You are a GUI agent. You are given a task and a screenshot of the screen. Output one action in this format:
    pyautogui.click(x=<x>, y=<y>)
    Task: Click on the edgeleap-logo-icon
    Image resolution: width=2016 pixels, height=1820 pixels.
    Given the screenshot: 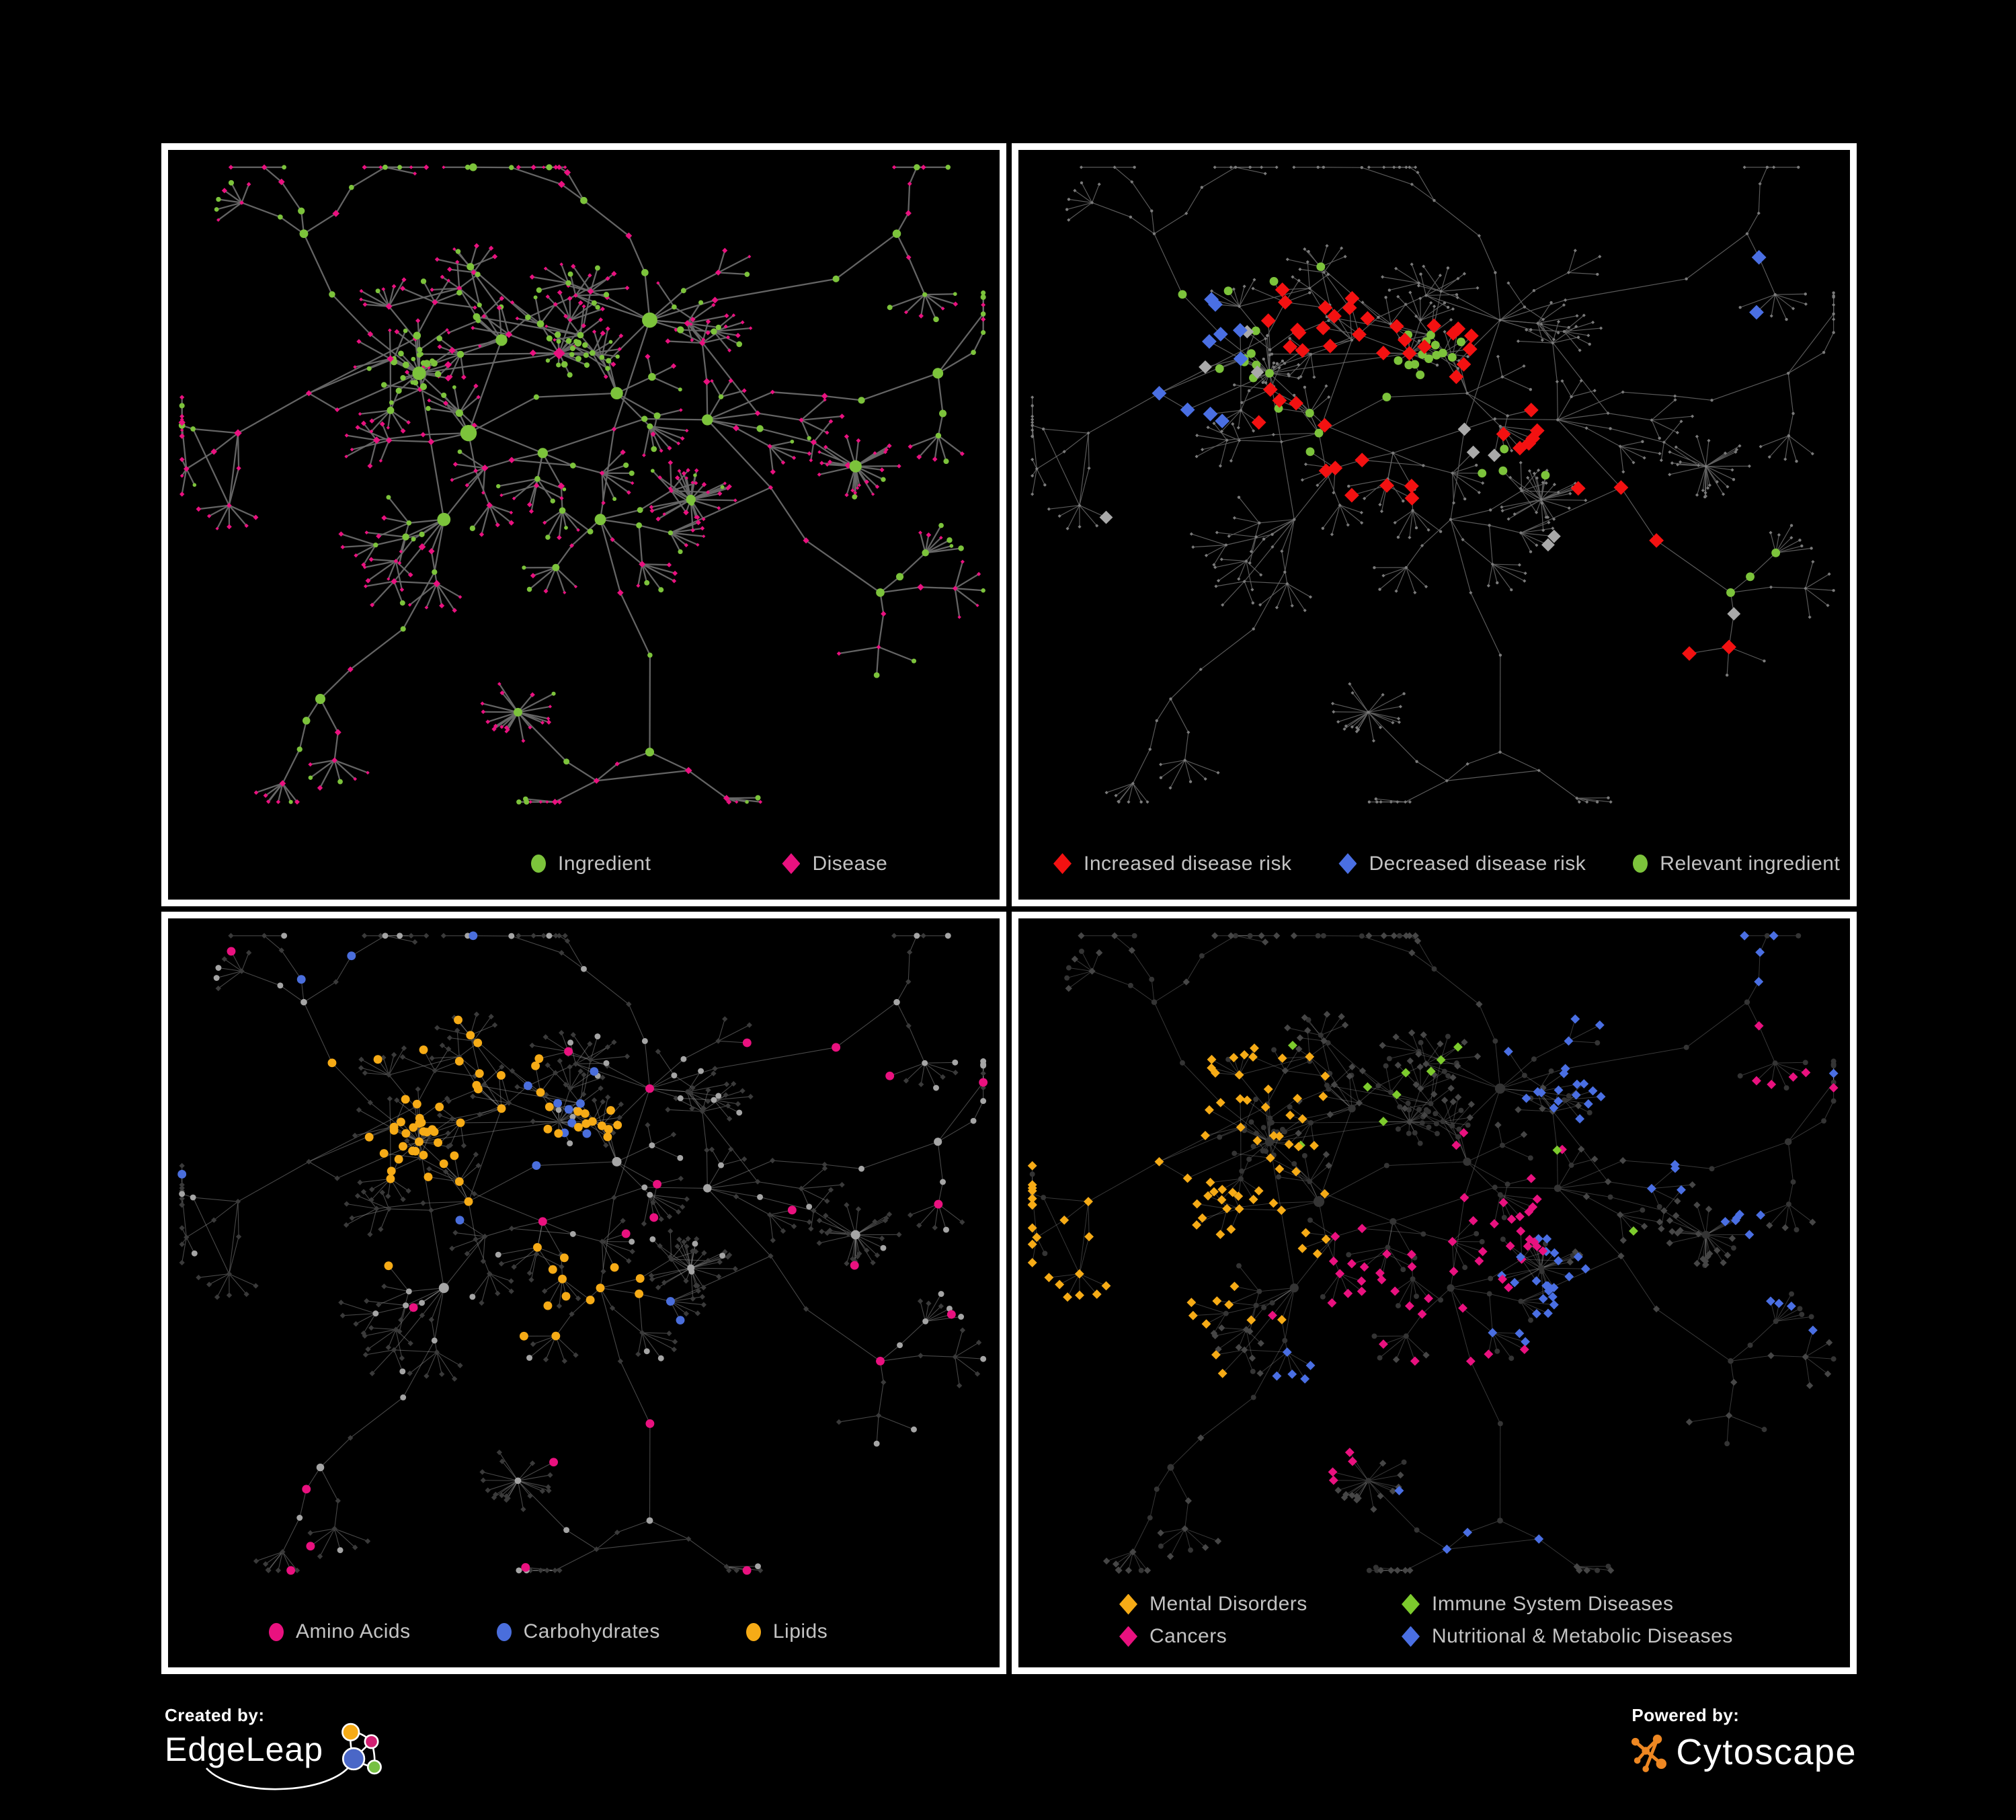 What is the action you would take?
    pyautogui.click(x=294, y=1756)
    